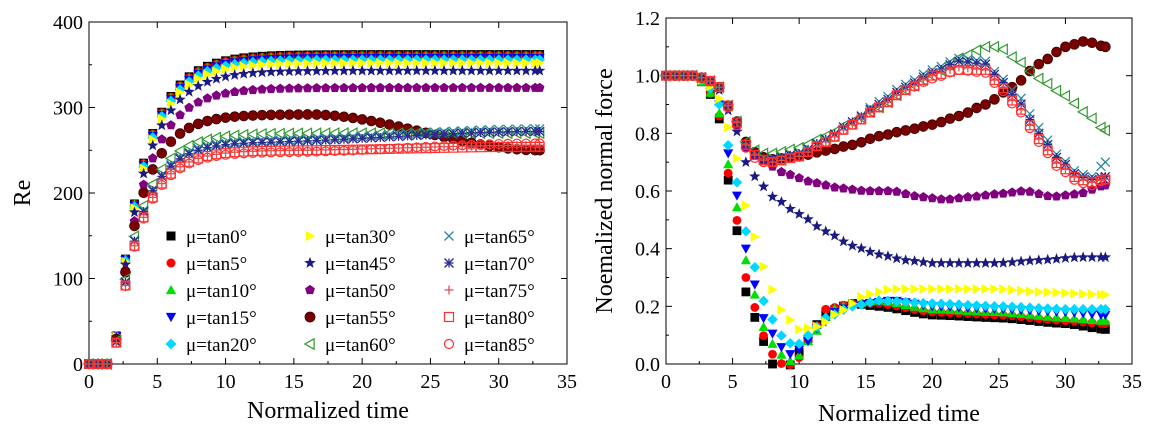  Describe the element at coordinates (350, 291) in the screenshot. I see `legend-item: μ=tan50°` at that location.